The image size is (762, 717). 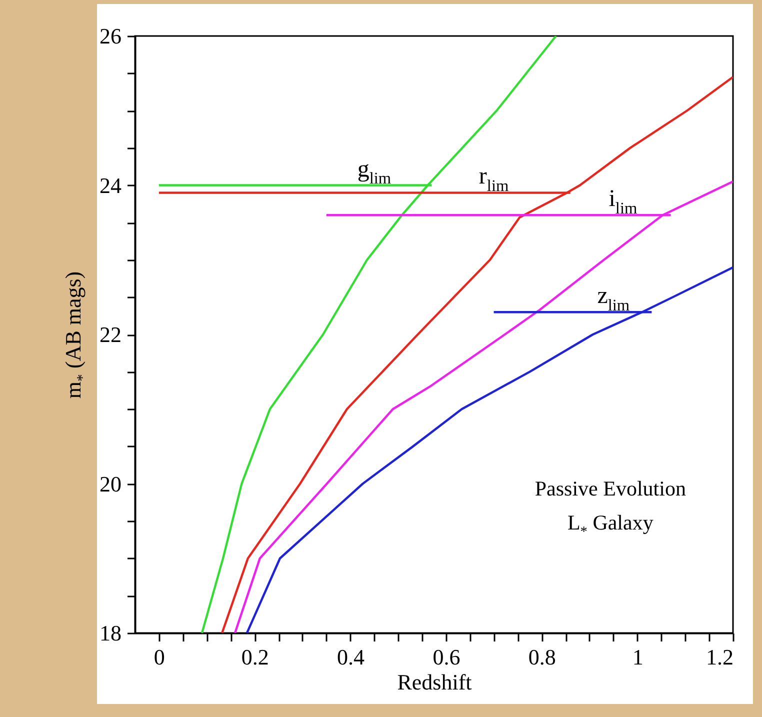 What do you see at coordinates (111, 633) in the screenshot?
I see `y-tick-label: 18` at bounding box center [111, 633].